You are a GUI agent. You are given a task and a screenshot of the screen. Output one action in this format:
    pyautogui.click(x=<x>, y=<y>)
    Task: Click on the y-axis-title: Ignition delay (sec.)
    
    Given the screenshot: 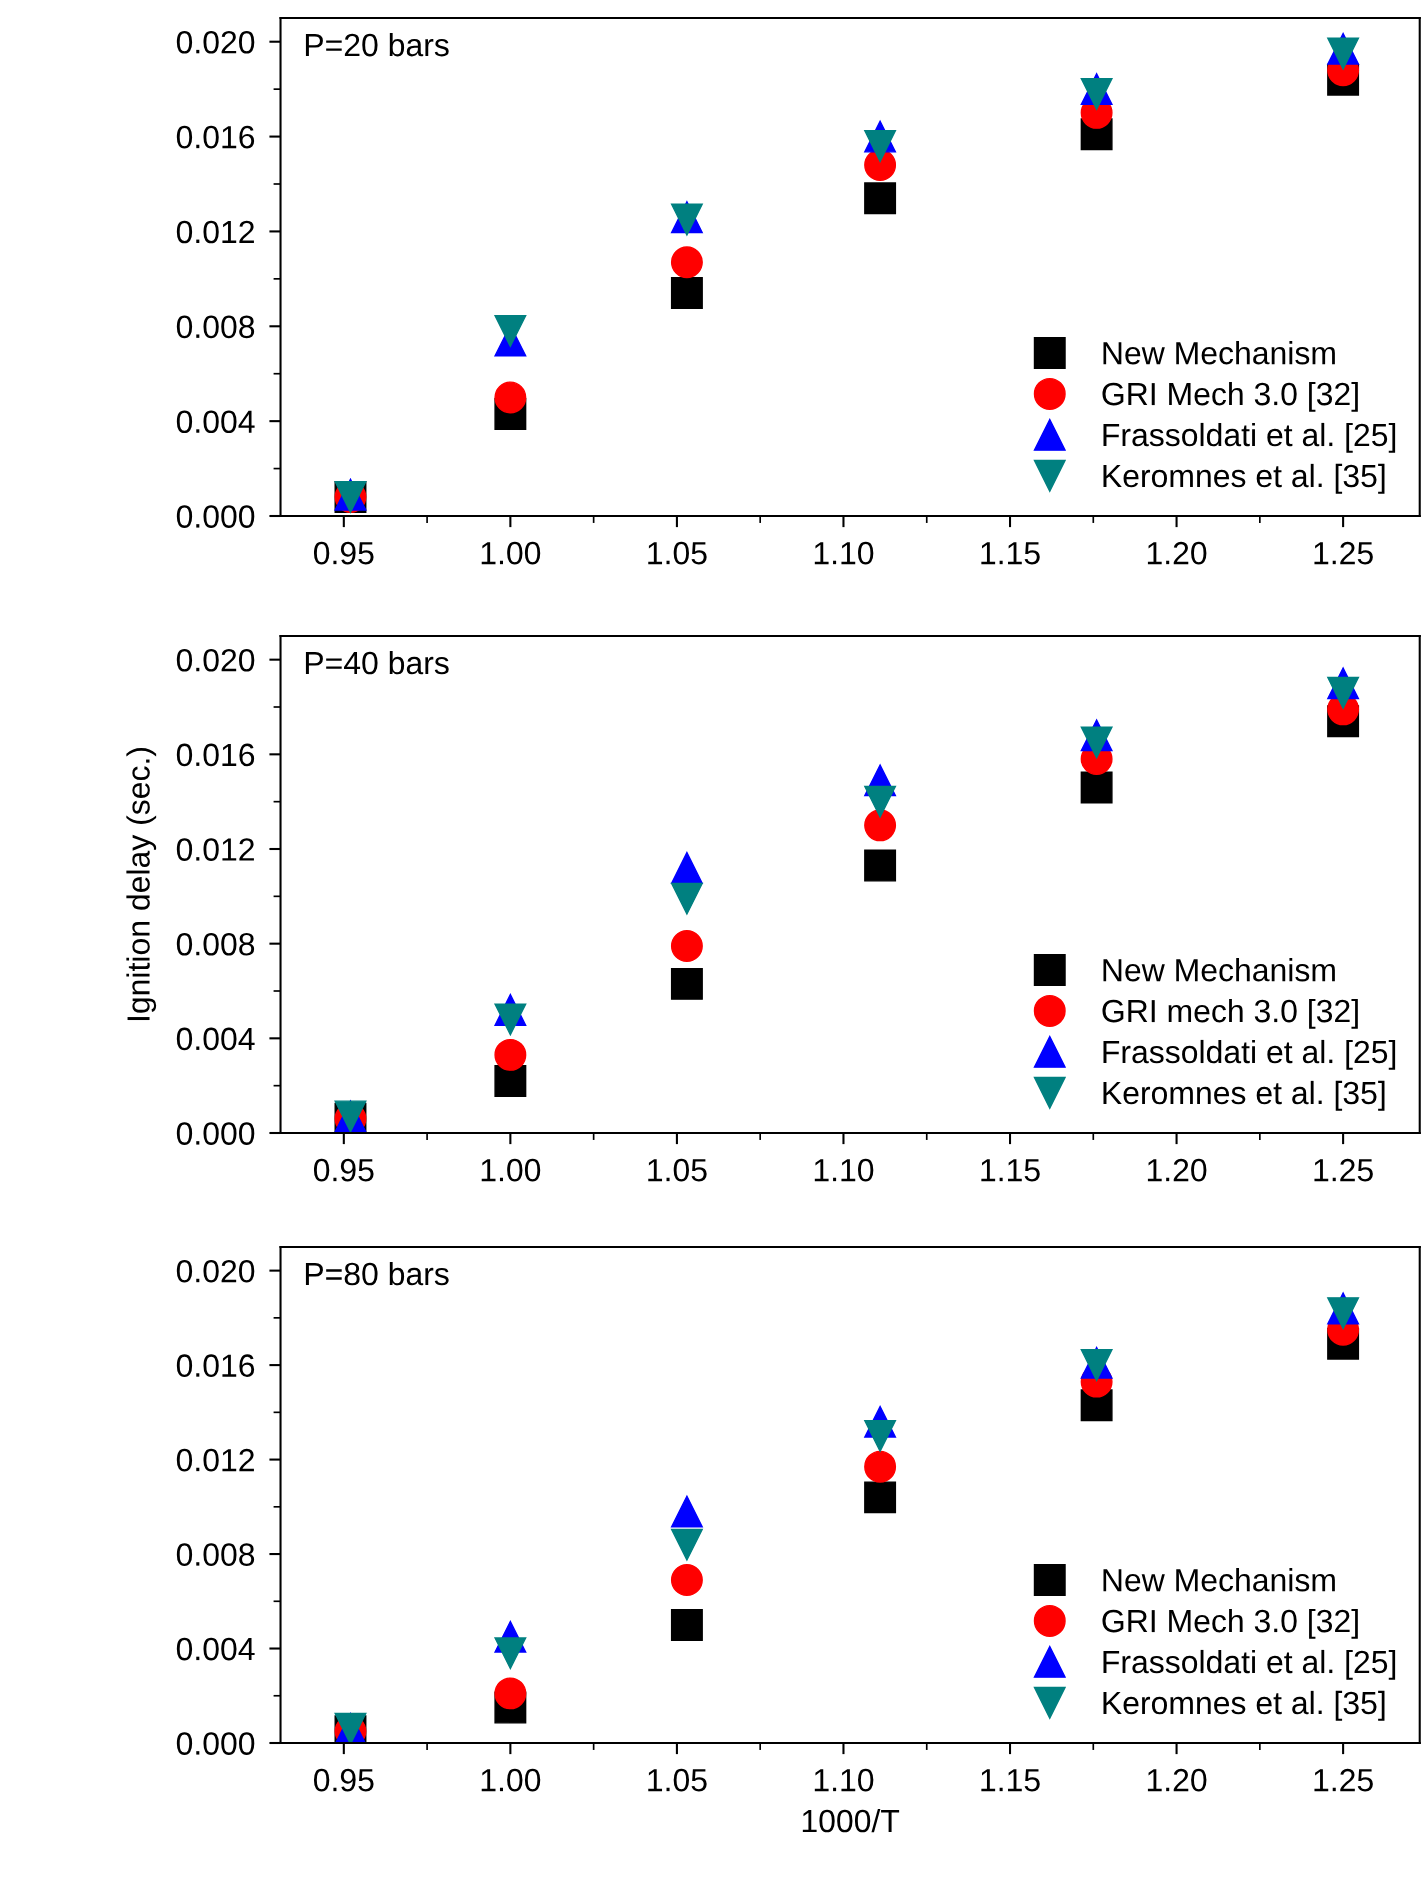 What is the action you would take?
    pyautogui.click(x=141, y=884)
    